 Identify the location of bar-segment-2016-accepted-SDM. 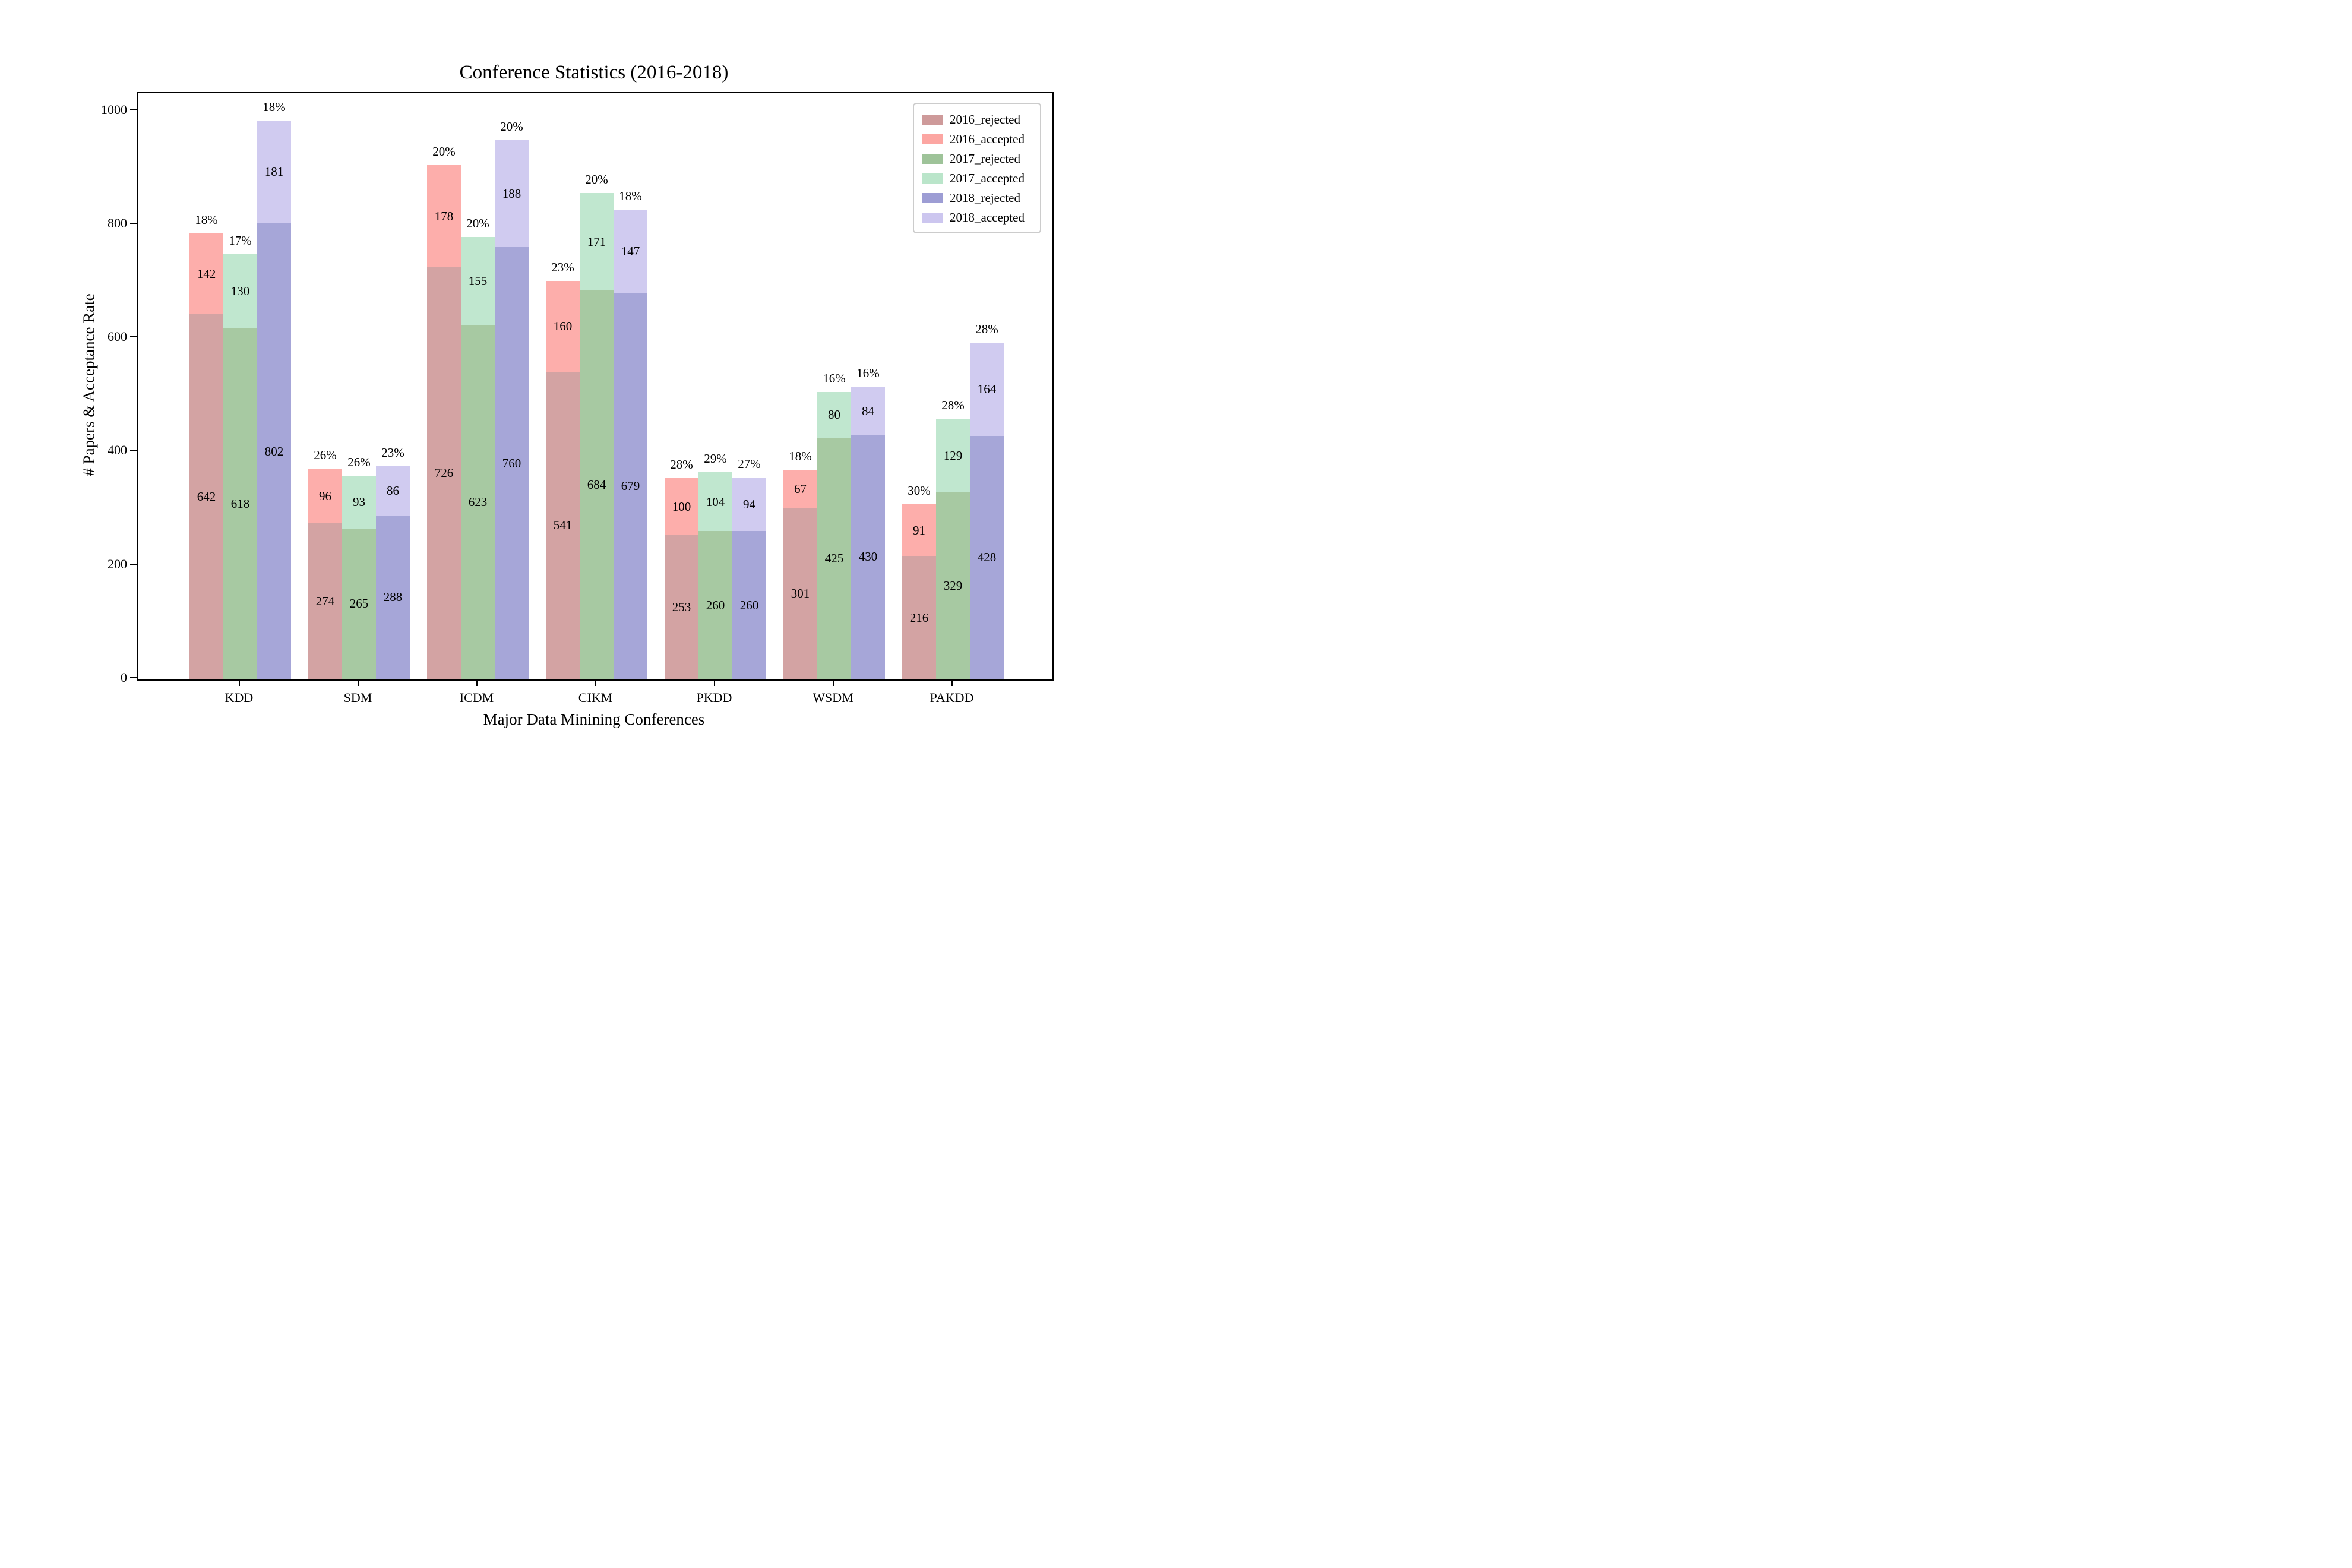
(325, 496).